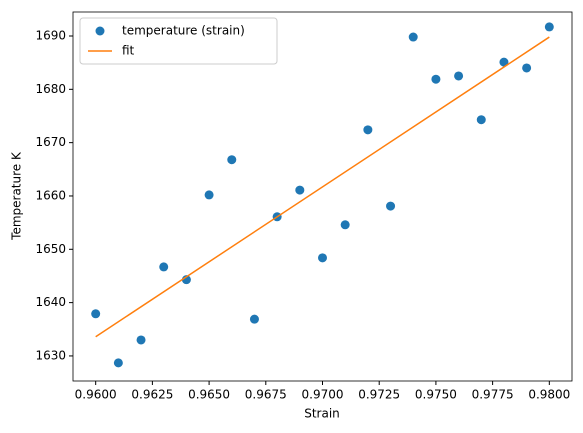  Describe the element at coordinates (266, 395) in the screenshot. I see `x-tick-label: 0.9675` at that location.